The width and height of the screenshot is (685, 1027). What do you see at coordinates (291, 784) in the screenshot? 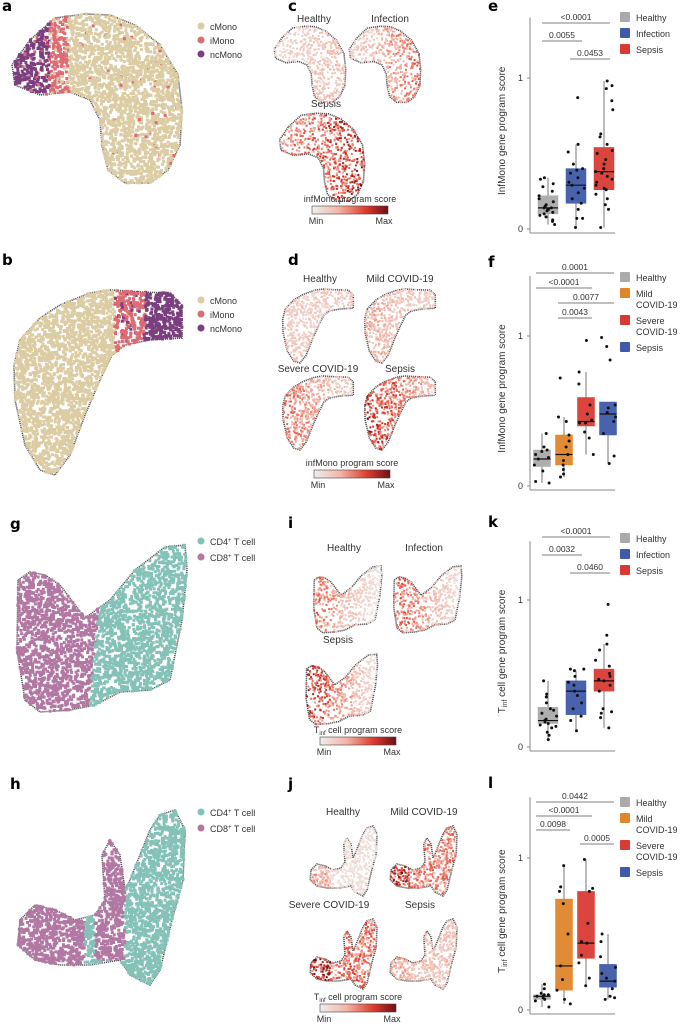
I see `panel-letter-j: j` at bounding box center [291, 784].